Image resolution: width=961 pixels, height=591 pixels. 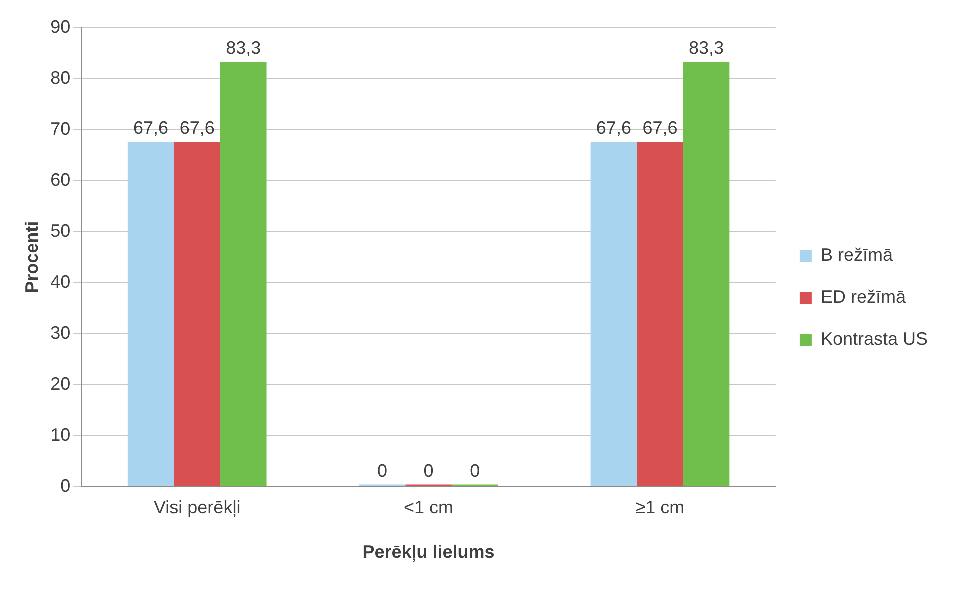 What do you see at coordinates (857, 254) in the screenshot?
I see `legend-label: B režīmā` at bounding box center [857, 254].